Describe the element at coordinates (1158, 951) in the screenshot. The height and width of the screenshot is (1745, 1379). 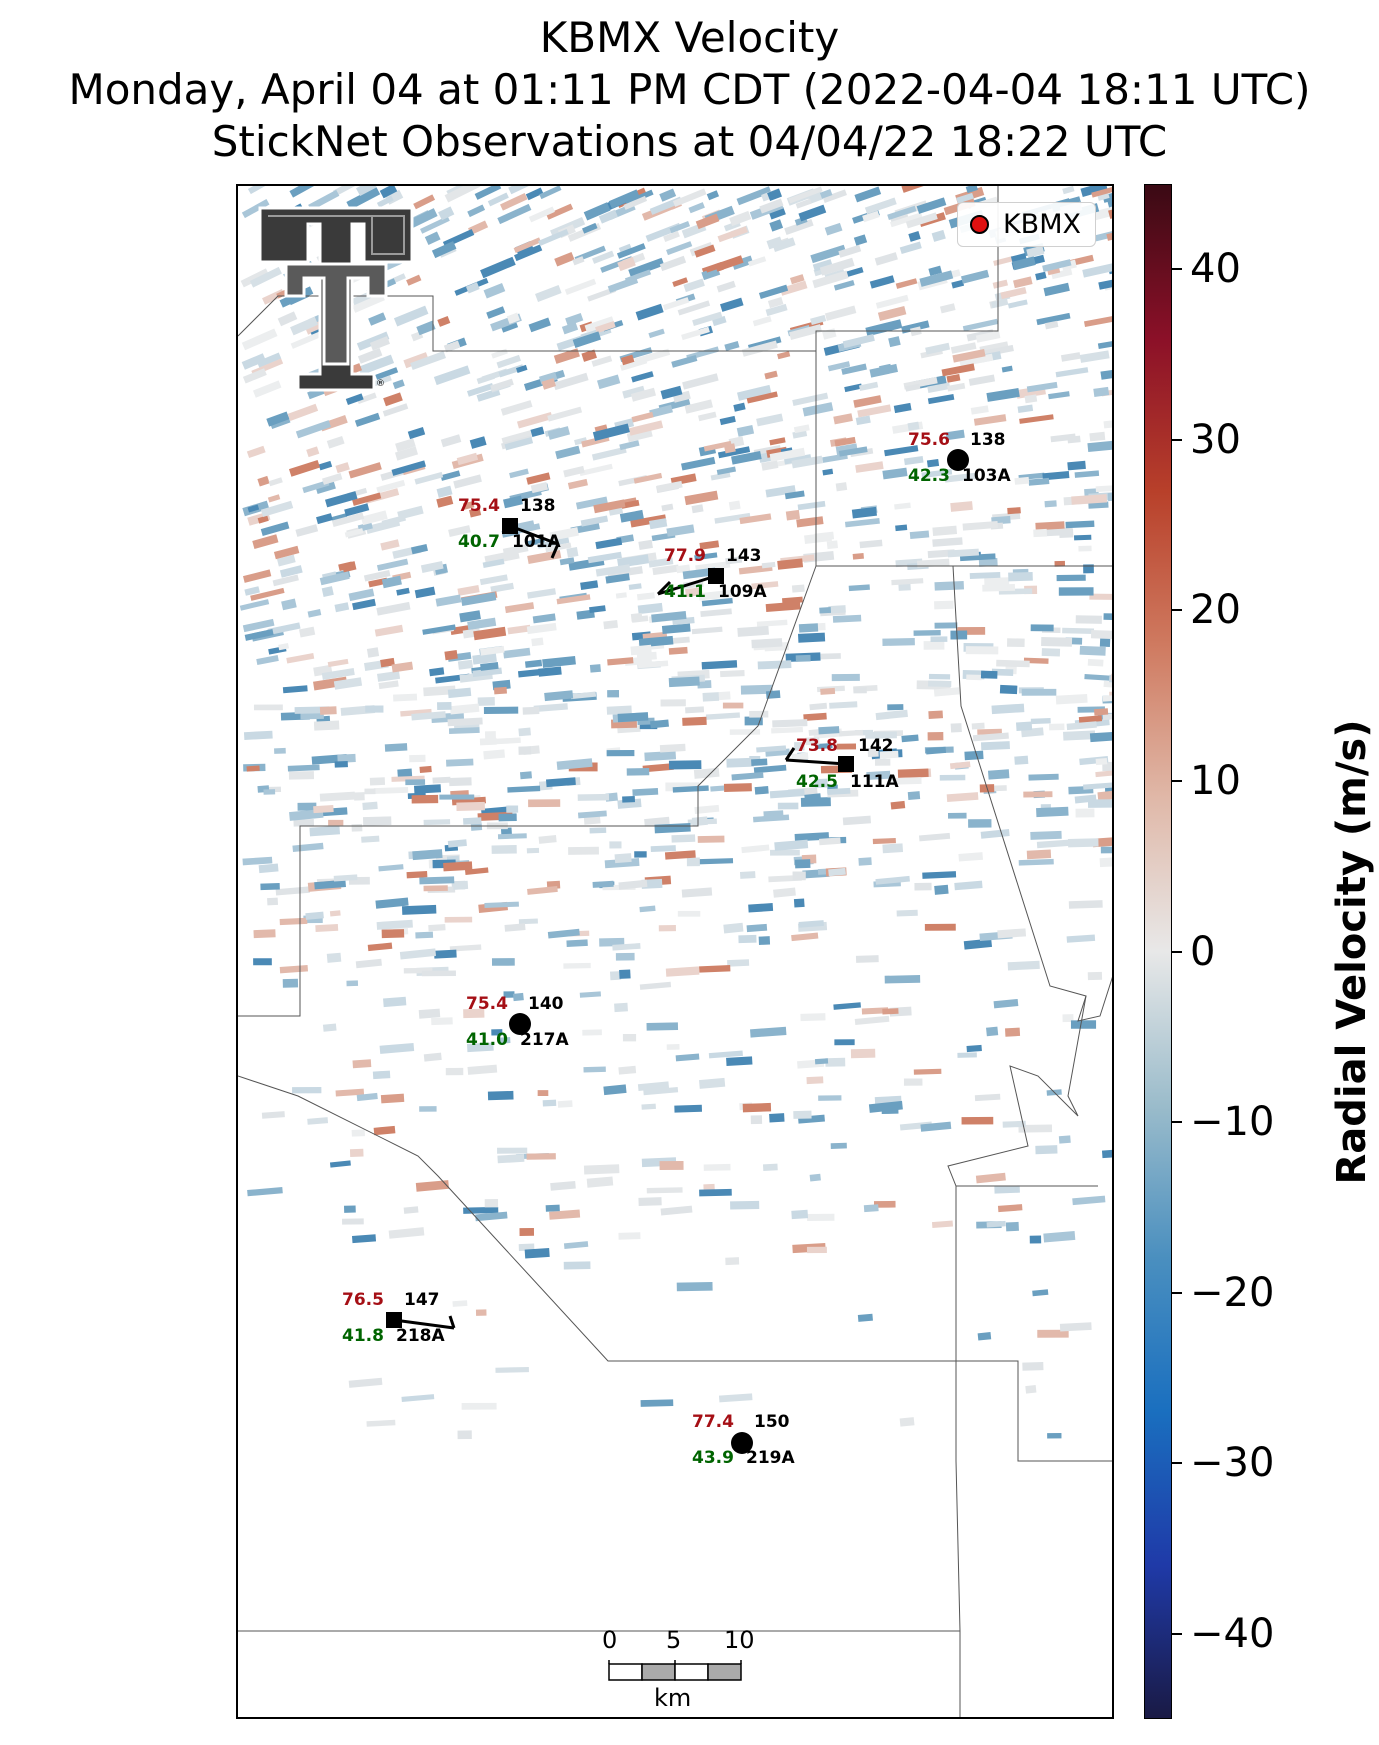
I see `colorbar` at that location.